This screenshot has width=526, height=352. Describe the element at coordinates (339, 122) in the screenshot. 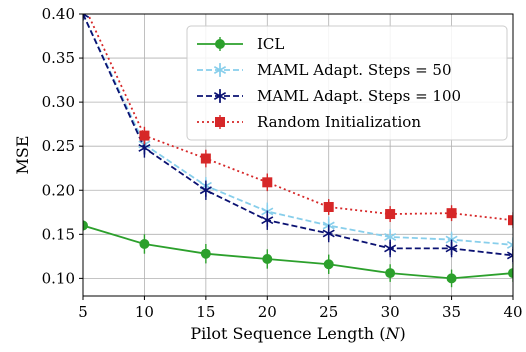

I see `legend-label: Random Initialization` at that location.